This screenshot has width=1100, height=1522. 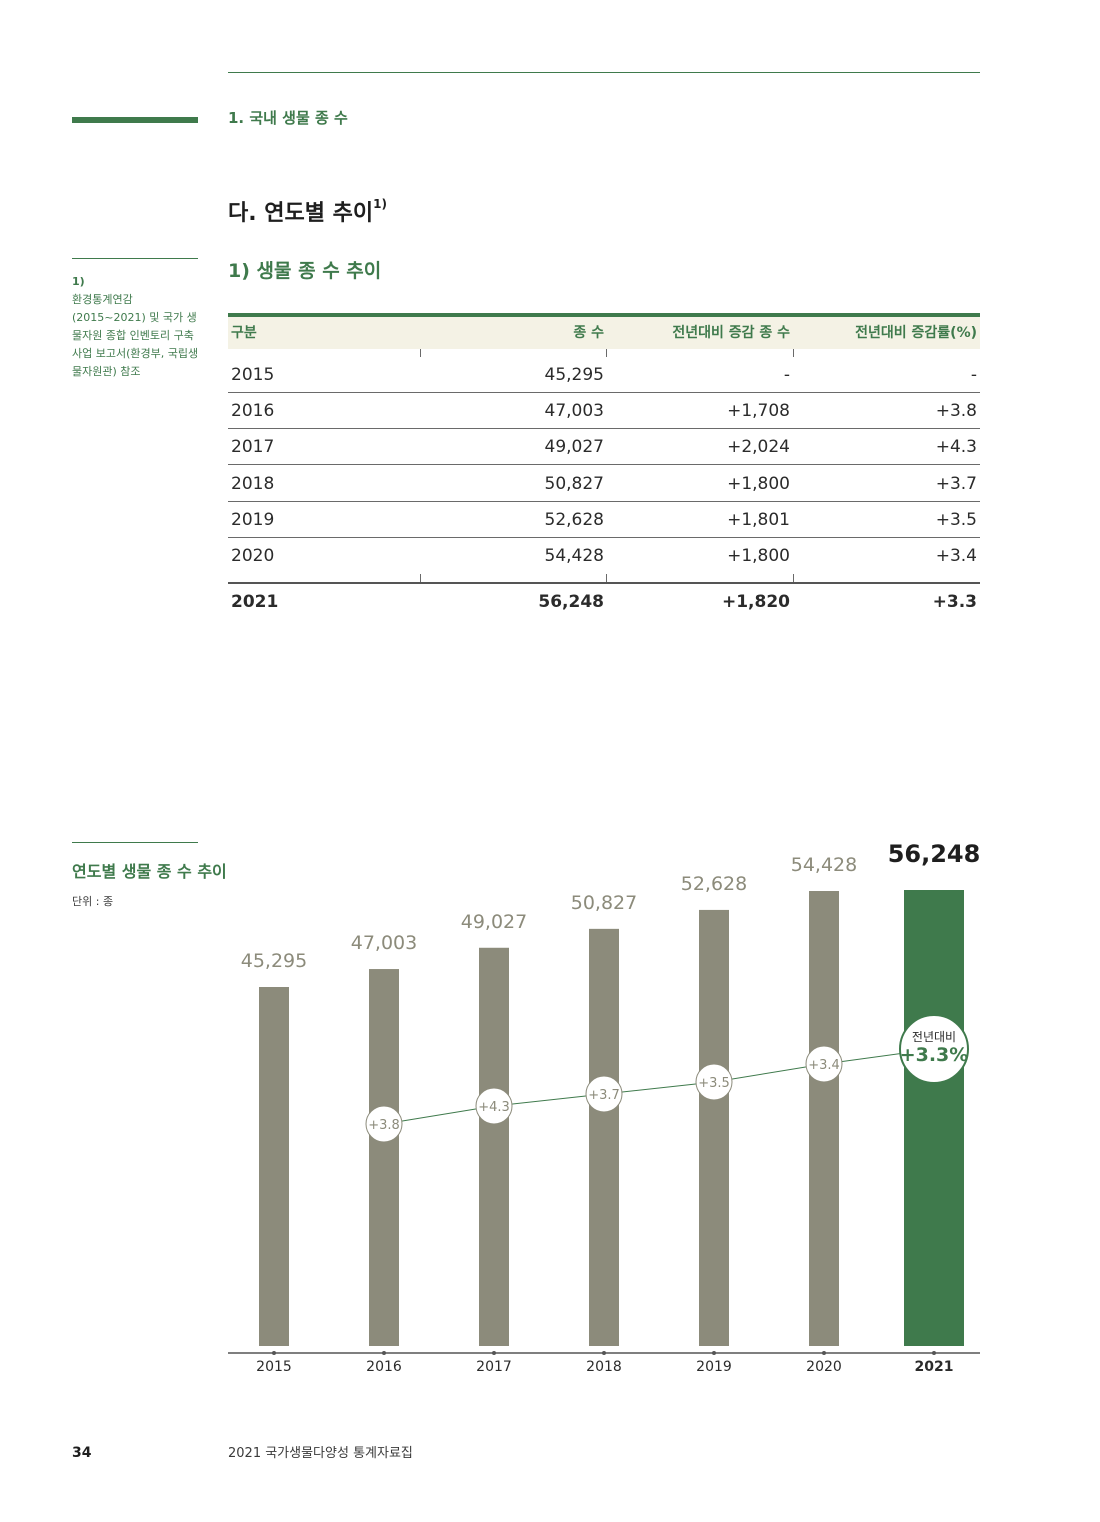 I want to click on change-rate-cell: +4.3, so click(x=956, y=447).